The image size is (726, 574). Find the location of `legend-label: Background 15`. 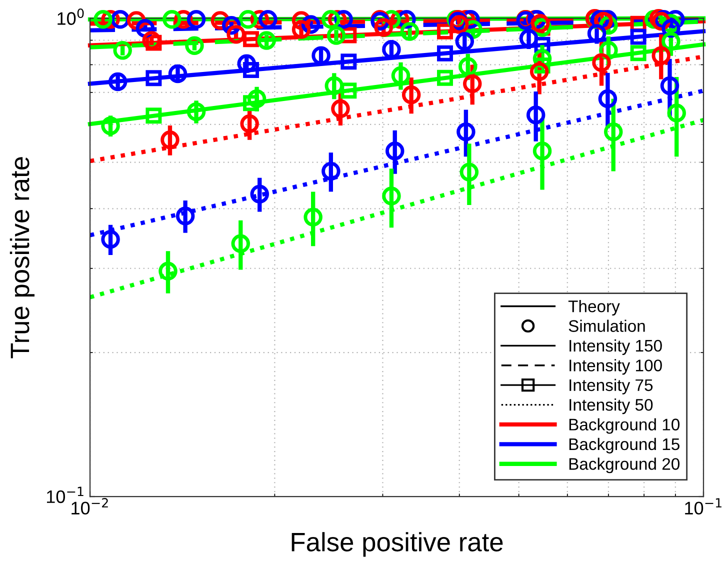

legend-label: Background 15 is located at coordinates (624, 446).